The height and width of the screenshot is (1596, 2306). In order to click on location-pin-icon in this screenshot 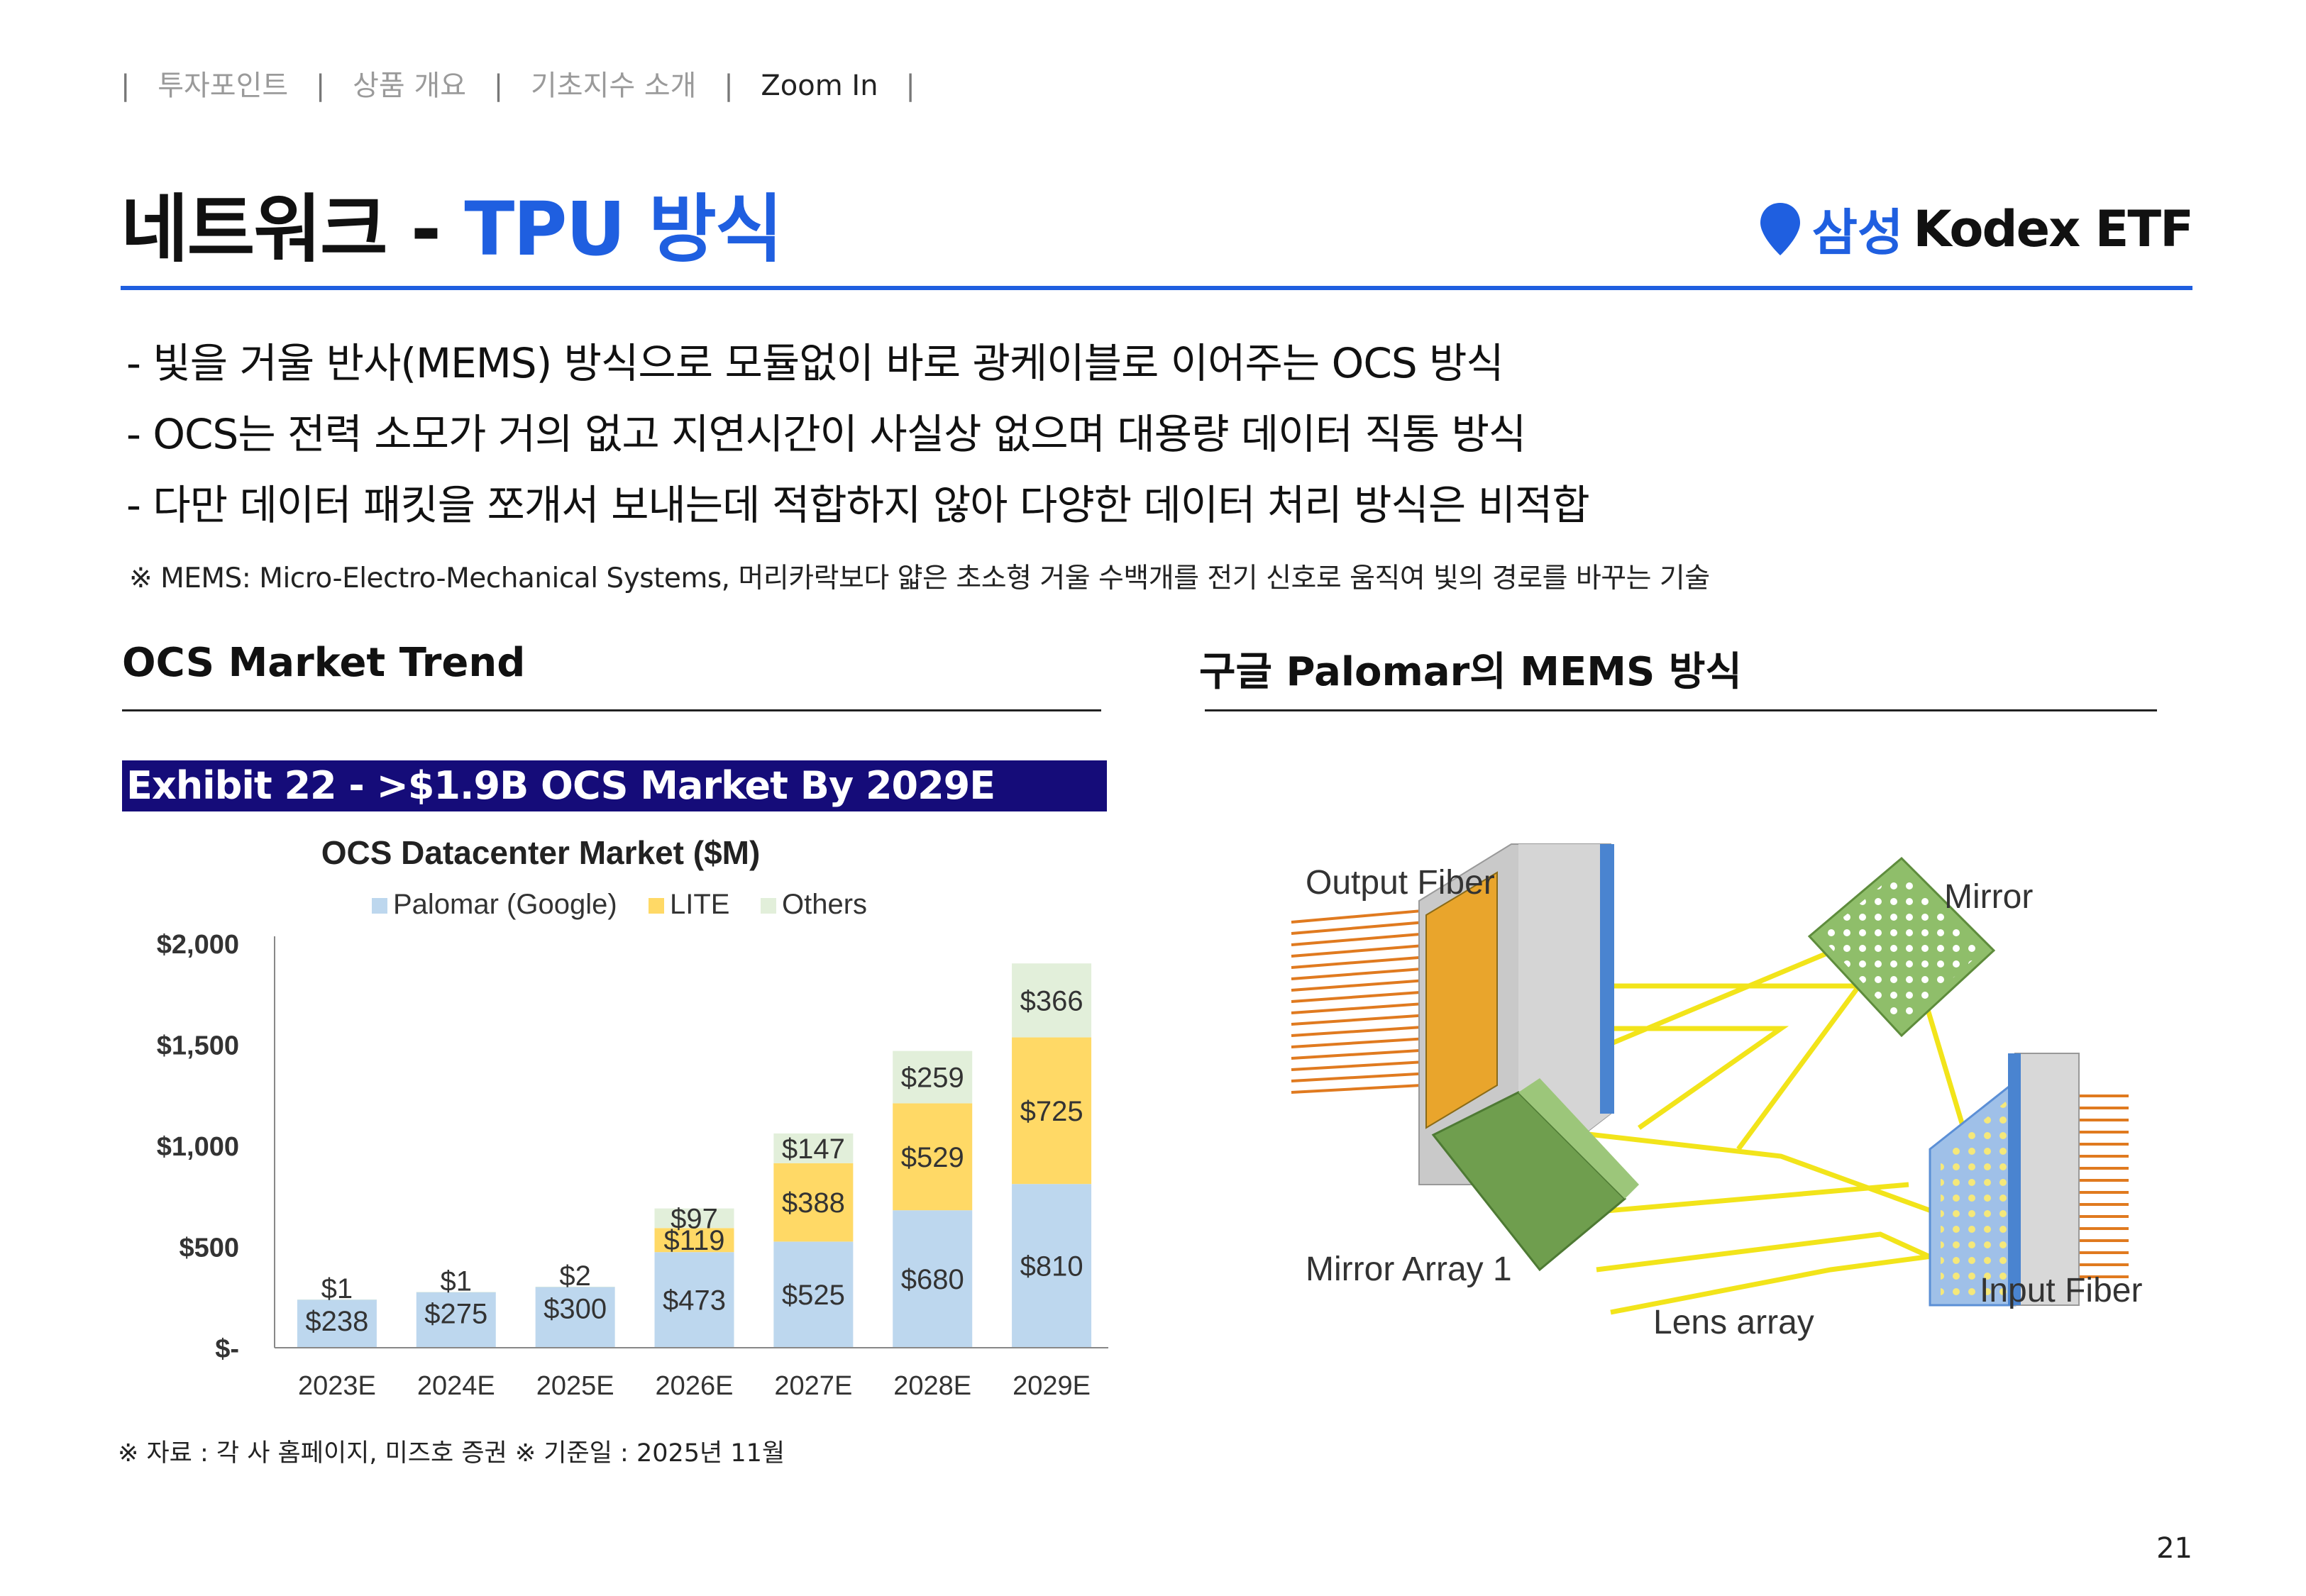, I will do `click(1780, 228)`.